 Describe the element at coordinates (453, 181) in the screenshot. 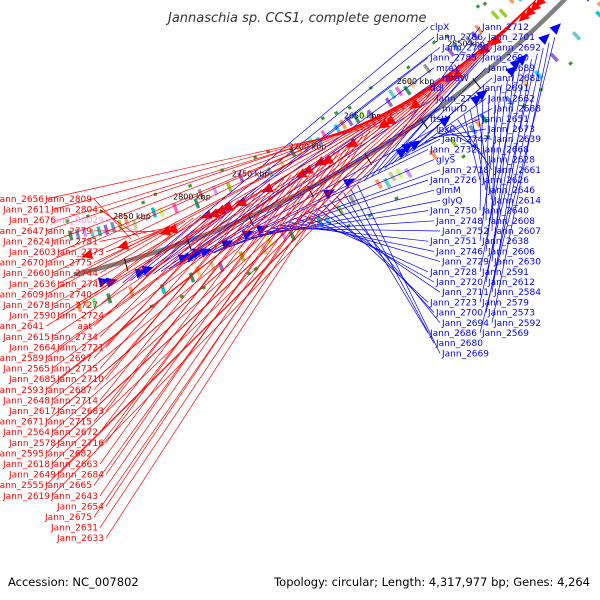

I see `gene-label: Jann_2726` at that location.